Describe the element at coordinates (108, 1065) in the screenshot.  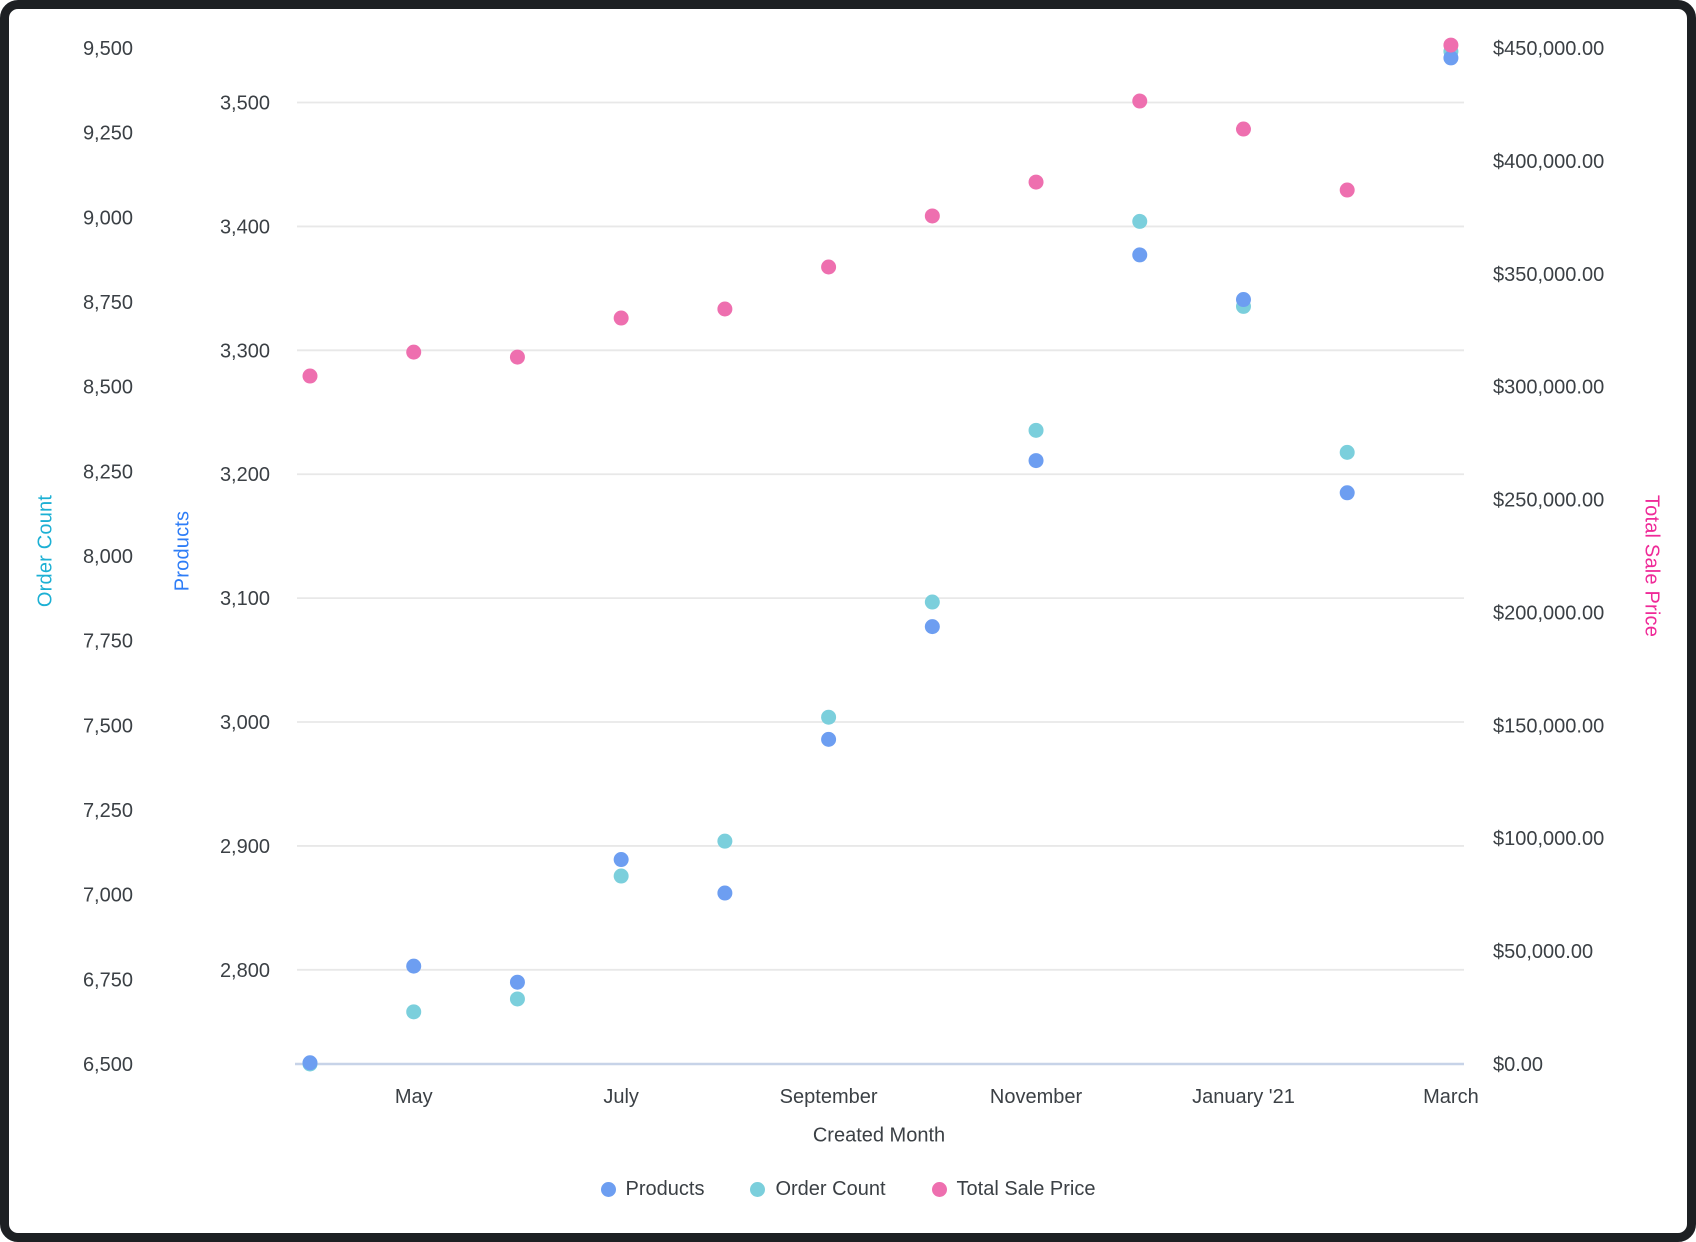
I see `y-tick-label-order-count: 6,500` at that location.